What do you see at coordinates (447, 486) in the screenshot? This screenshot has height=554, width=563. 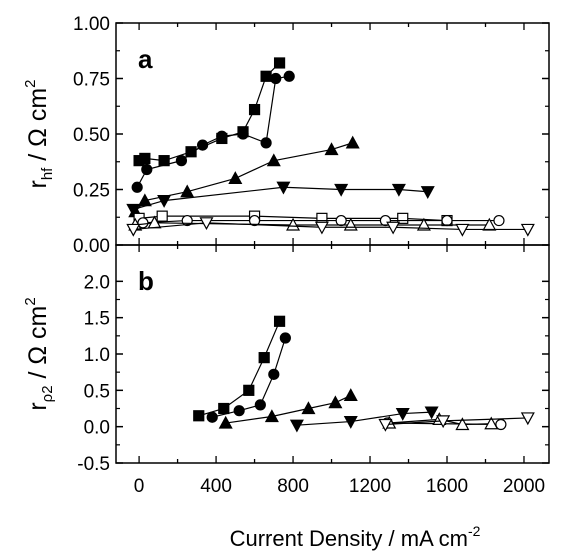 I see `x-tick-label: 1600` at bounding box center [447, 486].